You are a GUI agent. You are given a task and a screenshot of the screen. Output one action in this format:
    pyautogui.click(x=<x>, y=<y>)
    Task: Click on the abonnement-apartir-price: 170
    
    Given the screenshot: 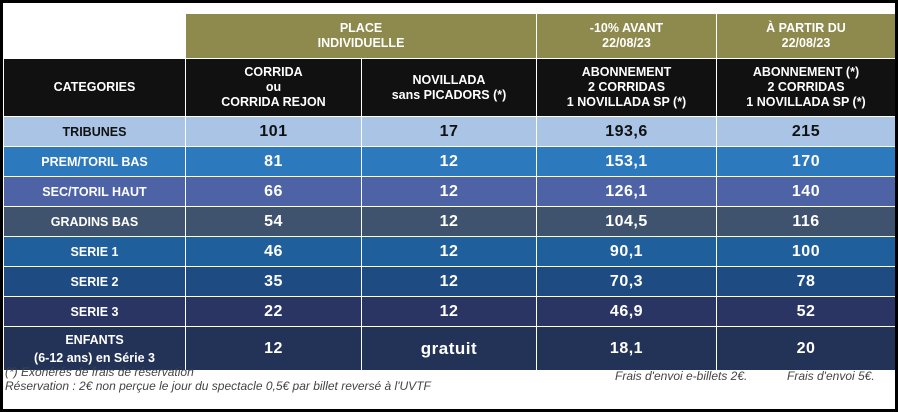 What is the action you would take?
    pyautogui.click(x=805, y=161)
    